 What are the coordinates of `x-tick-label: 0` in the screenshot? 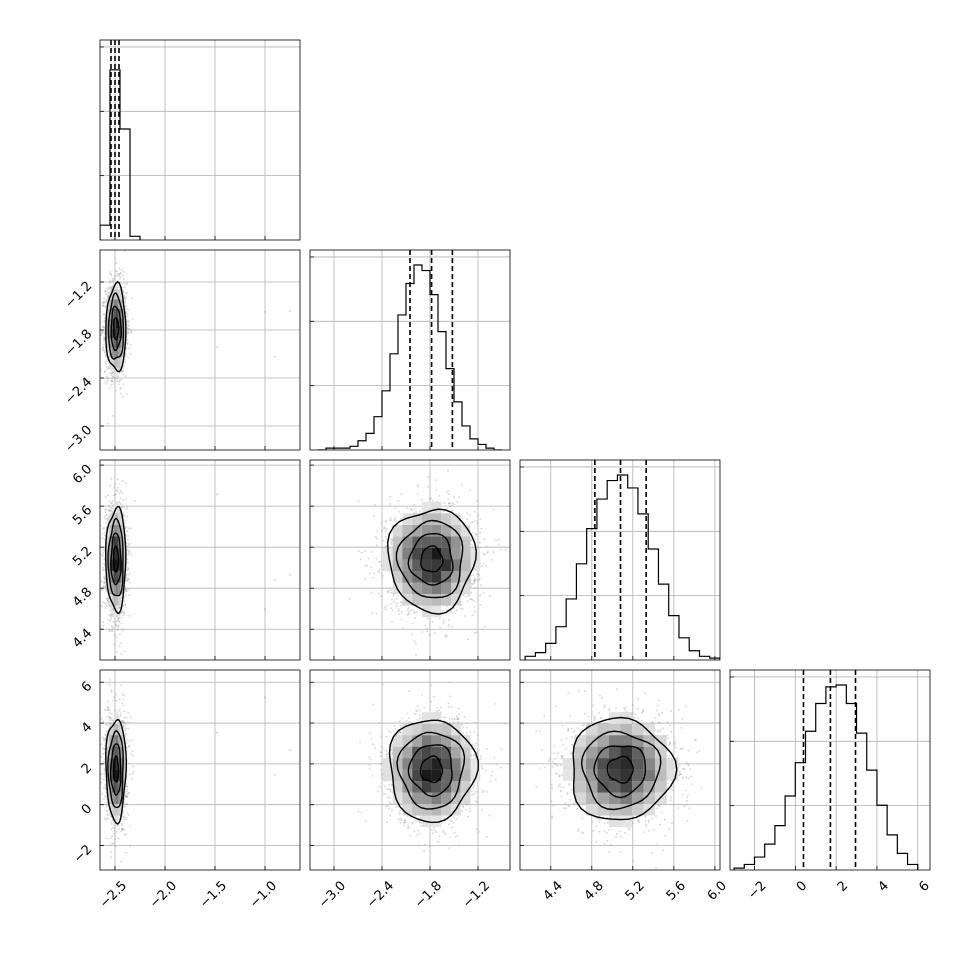 It's located at (802, 886).